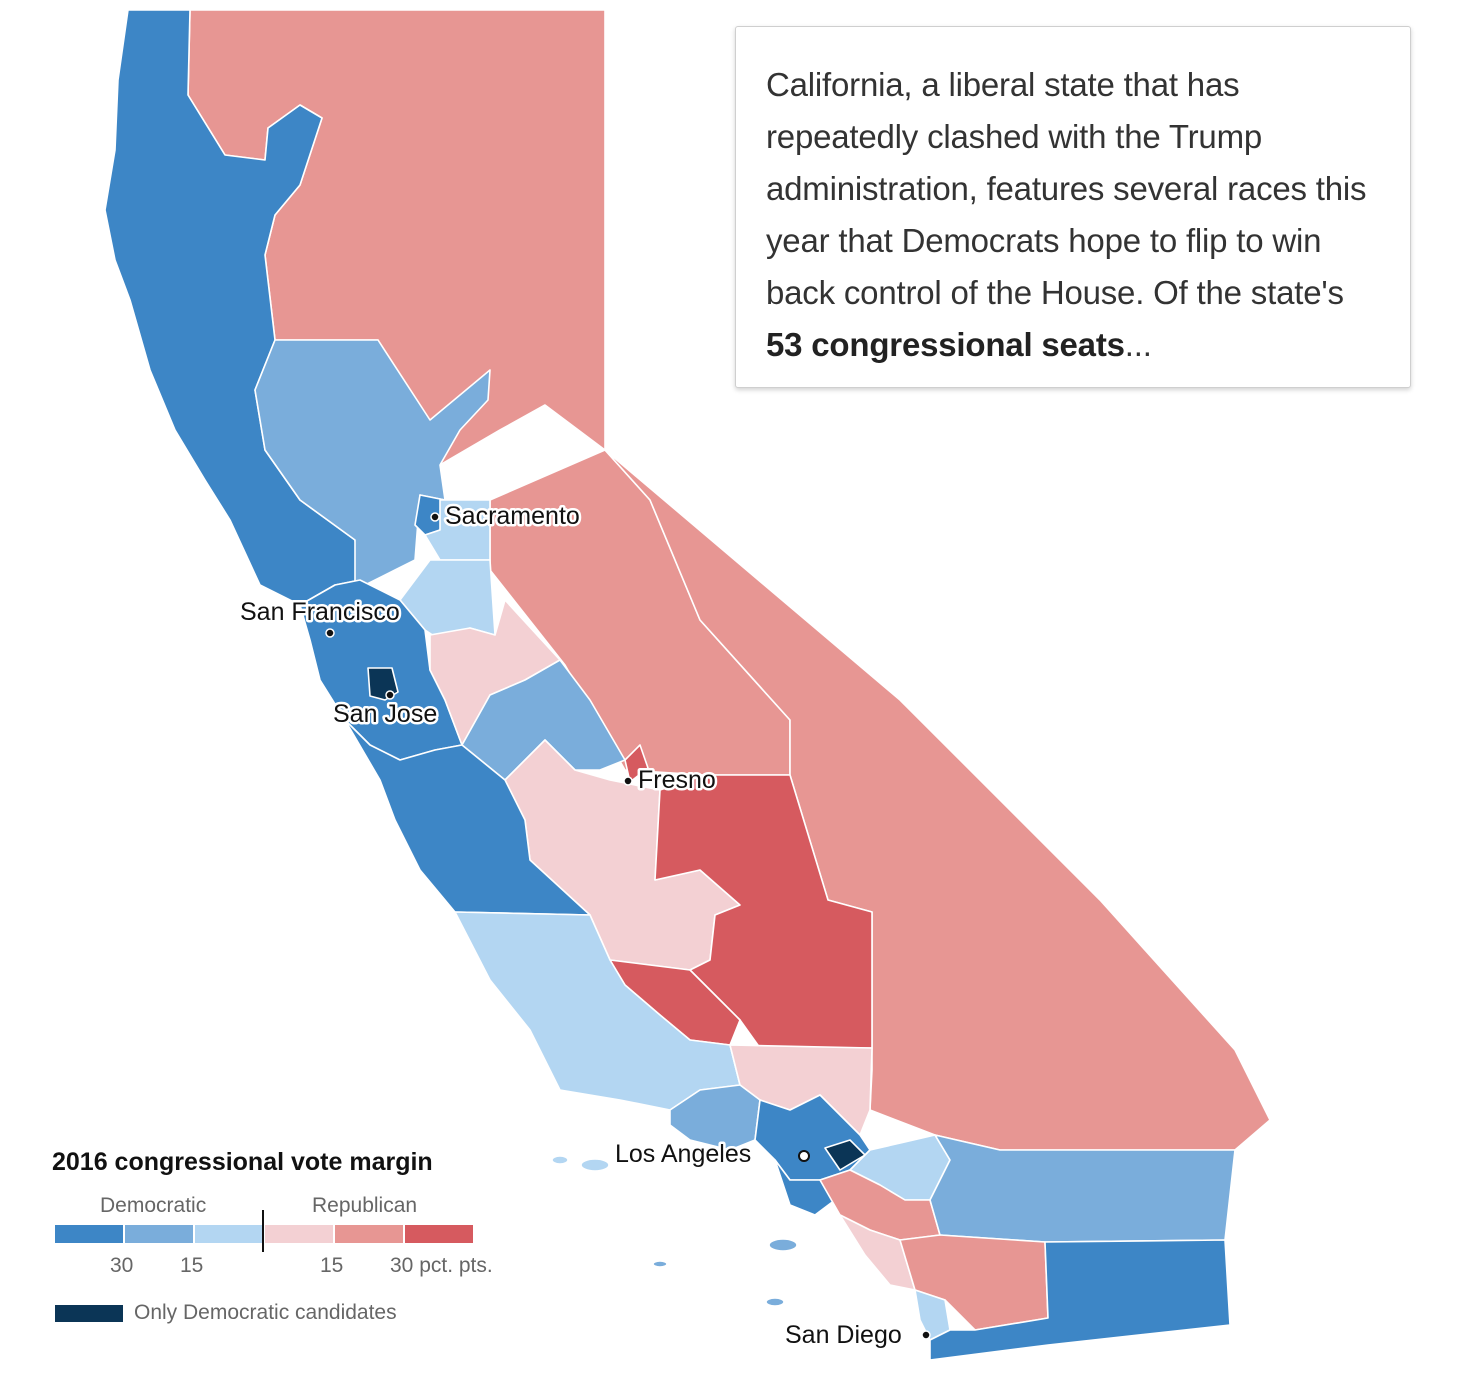  I want to click on fresno-dot, so click(628, 781).